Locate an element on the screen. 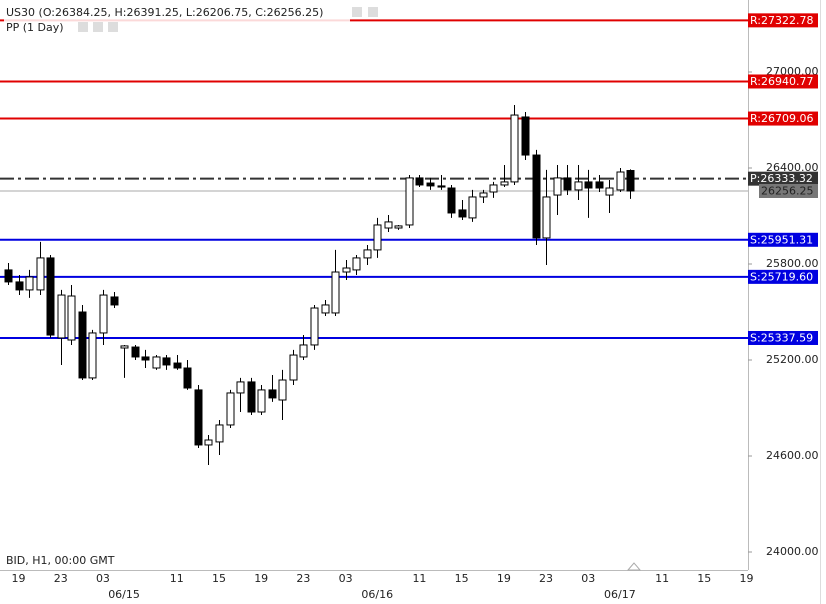  date-label: 06/17 is located at coordinates (620, 594).